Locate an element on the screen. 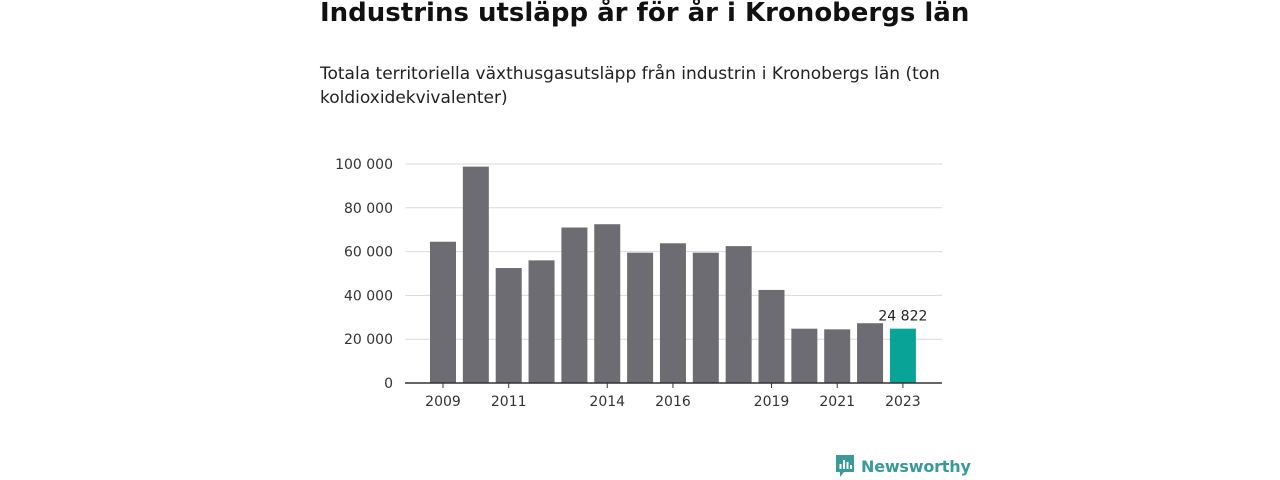 The width and height of the screenshot is (1280, 480). bar-2016 is located at coordinates (672, 313).